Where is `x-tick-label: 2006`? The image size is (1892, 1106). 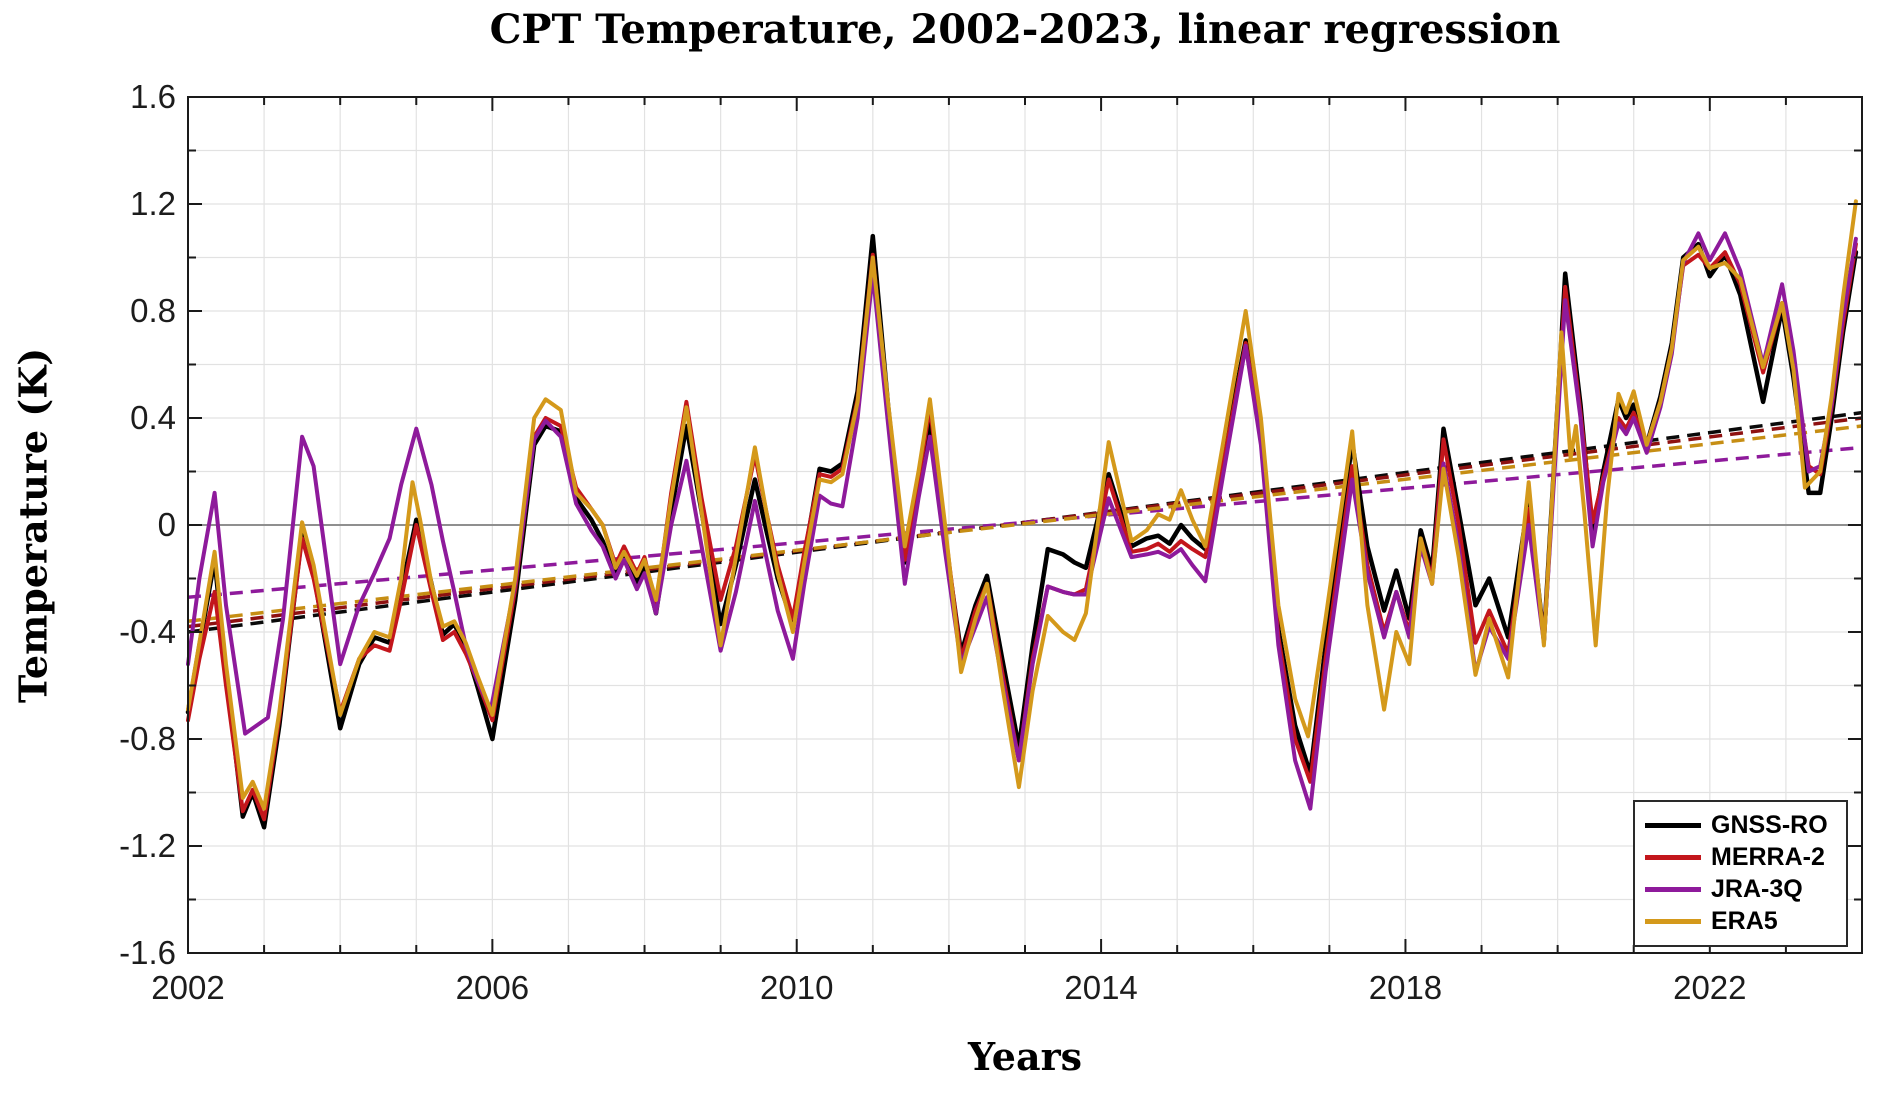 x-tick-label: 2006 is located at coordinates (492, 987).